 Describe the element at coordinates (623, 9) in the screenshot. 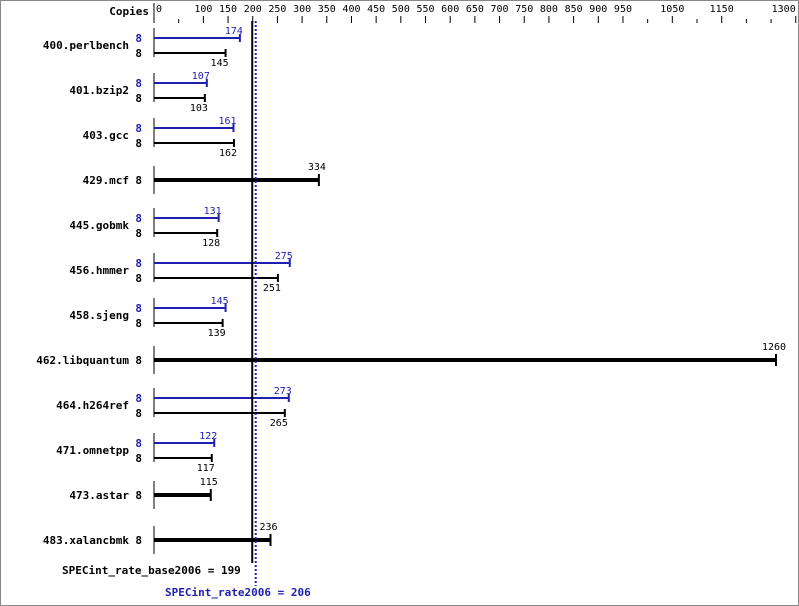

I see `tick-label: 950` at that location.